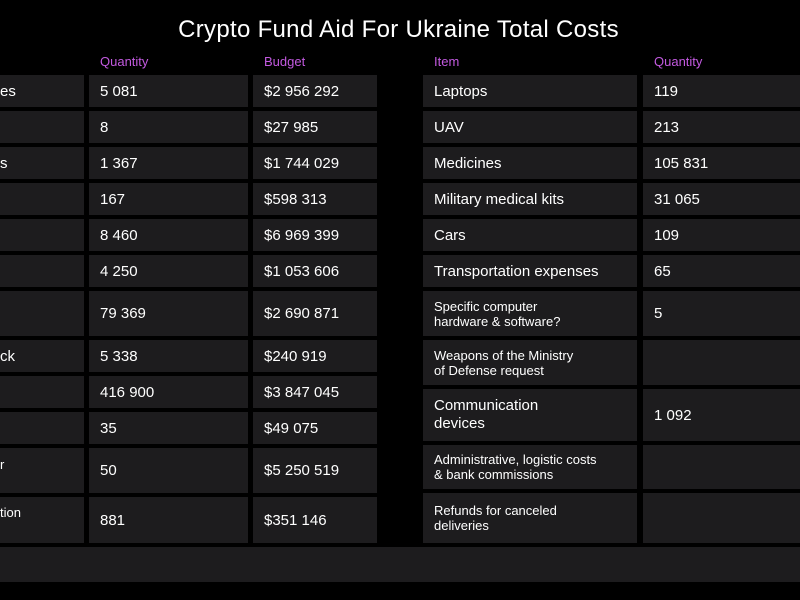 This screenshot has height=600, width=800. Describe the element at coordinates (486, 306) in the screenshot. I see `right-item-text-line1: Specific computer` at that location.